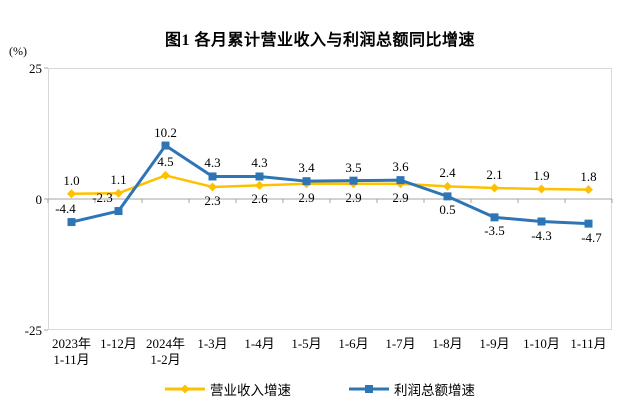 Image resolution: width=640 pixels, height=403 pixels. I want to click on data-label: -4.3, so click(541, 235).